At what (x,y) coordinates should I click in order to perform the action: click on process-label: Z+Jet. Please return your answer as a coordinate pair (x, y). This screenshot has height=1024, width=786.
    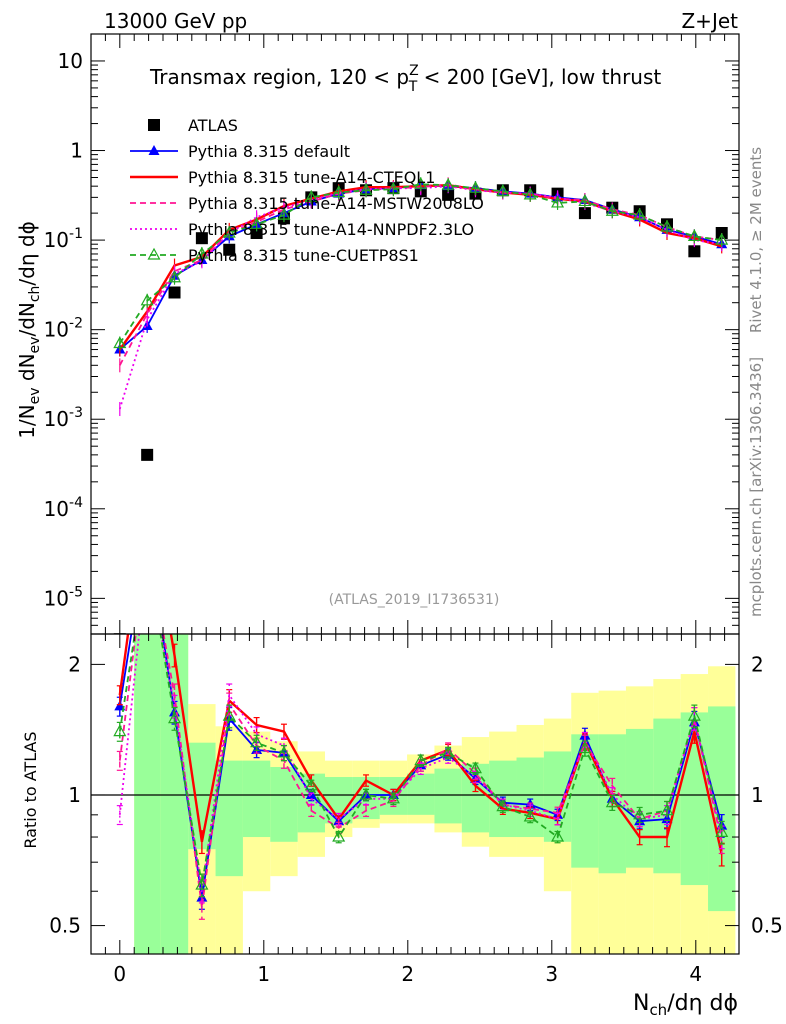
    Looking at the image, I should click on (709, 21).